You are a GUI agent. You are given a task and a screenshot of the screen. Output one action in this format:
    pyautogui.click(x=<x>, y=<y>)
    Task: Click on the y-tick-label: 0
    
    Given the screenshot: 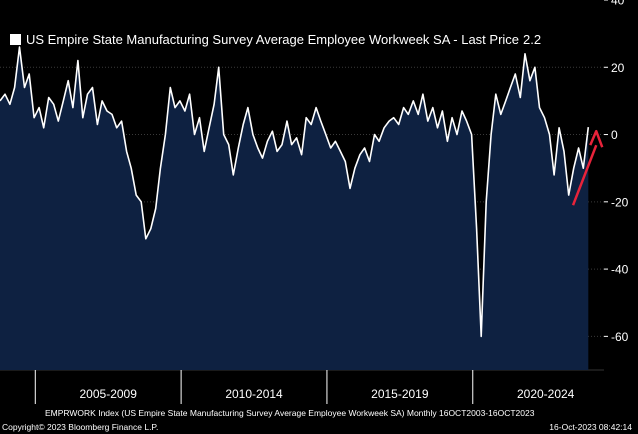 What is the action you would take?
    pyautogui.click(x=614, y=135)
    